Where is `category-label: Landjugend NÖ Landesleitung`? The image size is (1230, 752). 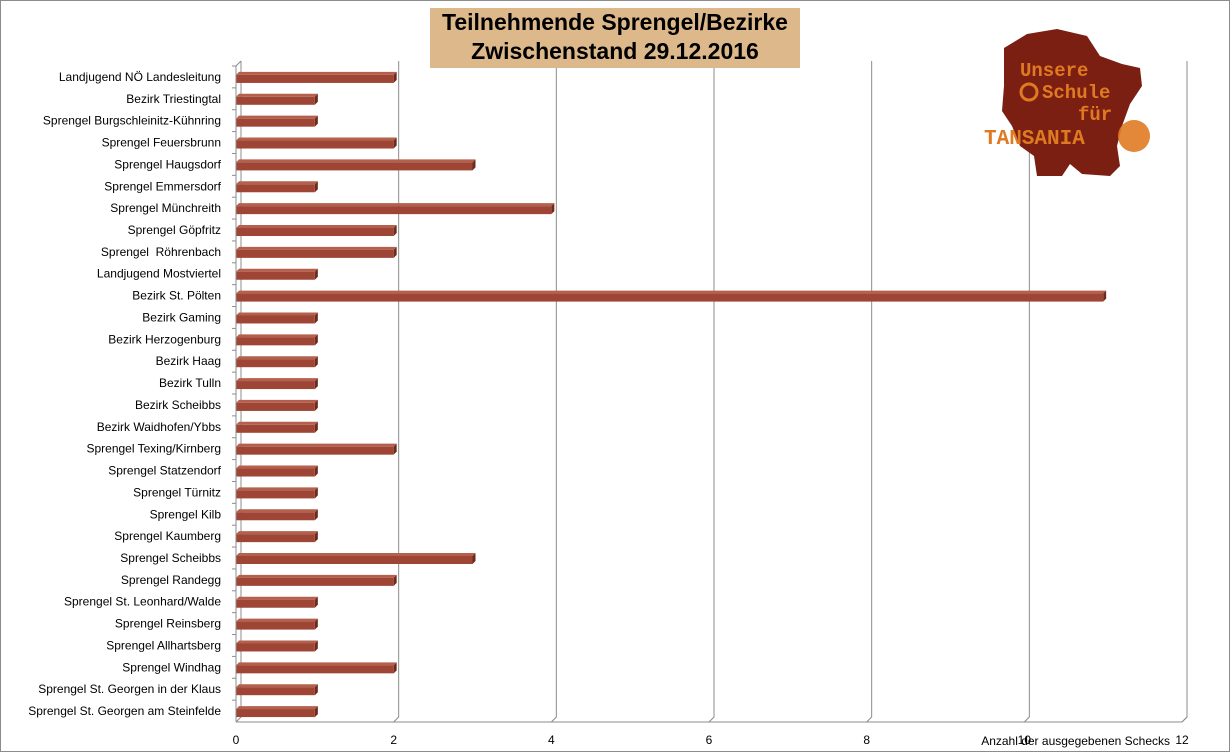 category-label: Landjugend NÖ Landesleitung is located at coordinates (140, 77).